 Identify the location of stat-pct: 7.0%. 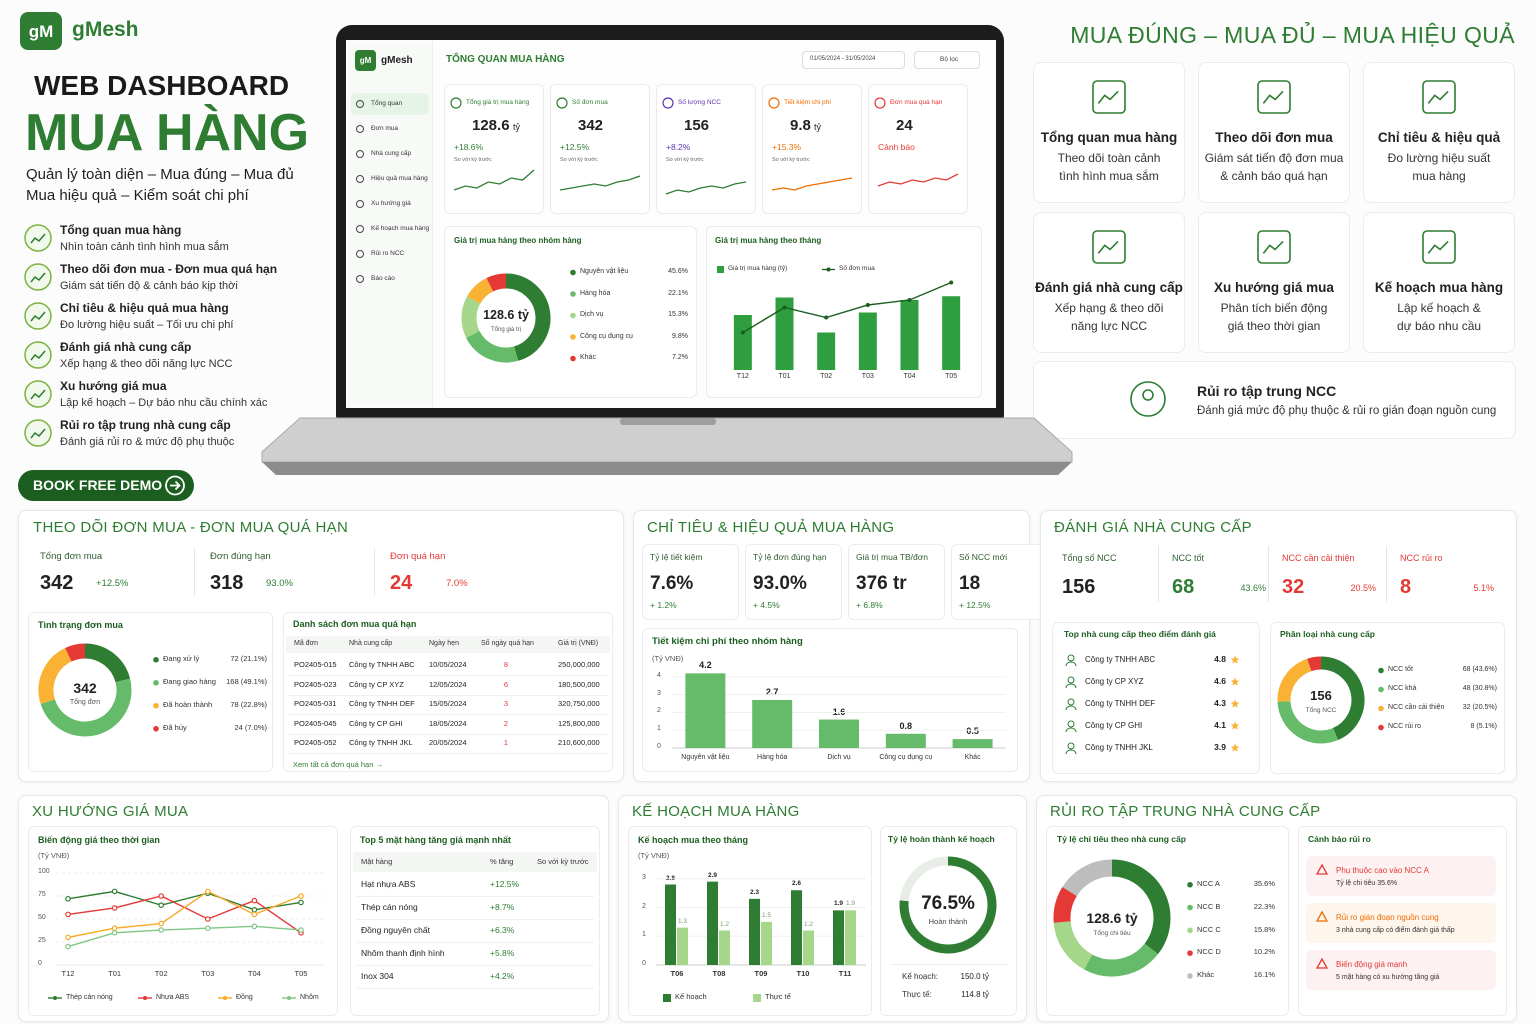
(457, 583).